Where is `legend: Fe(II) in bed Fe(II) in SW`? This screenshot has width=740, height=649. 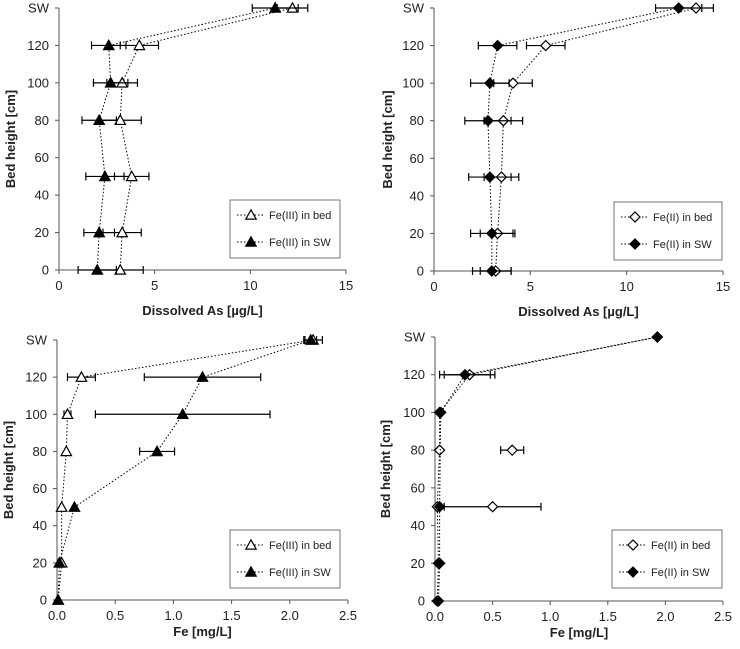
legend: Fe(II) in bed Fe(II) in SW is located at coordinates (667, 559).